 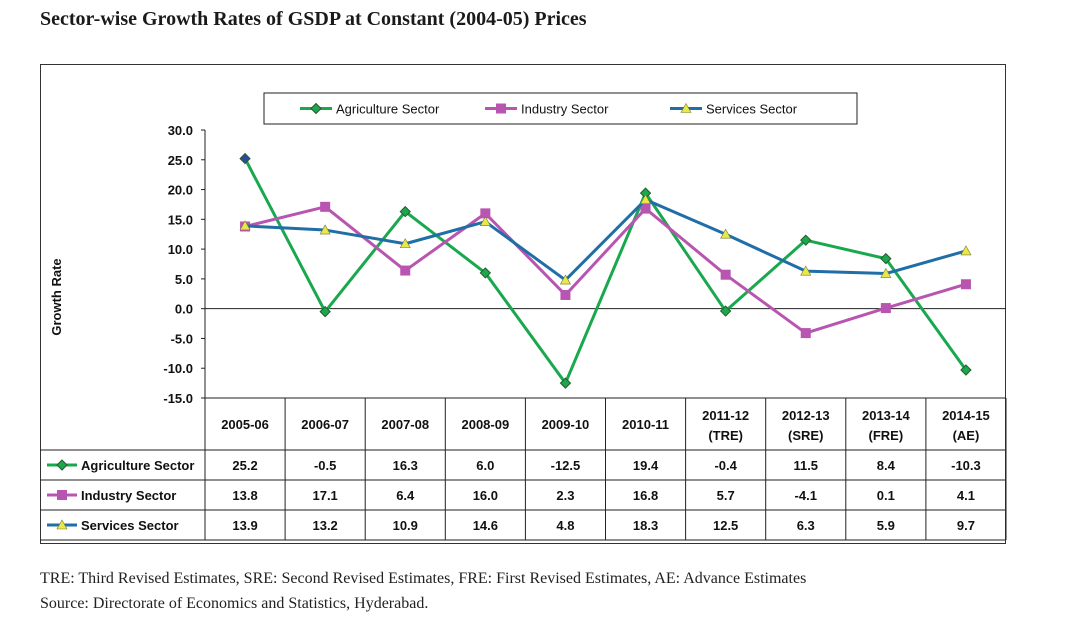 I want to click on table-cell-value: -4.1, so click(x=806, y=495).